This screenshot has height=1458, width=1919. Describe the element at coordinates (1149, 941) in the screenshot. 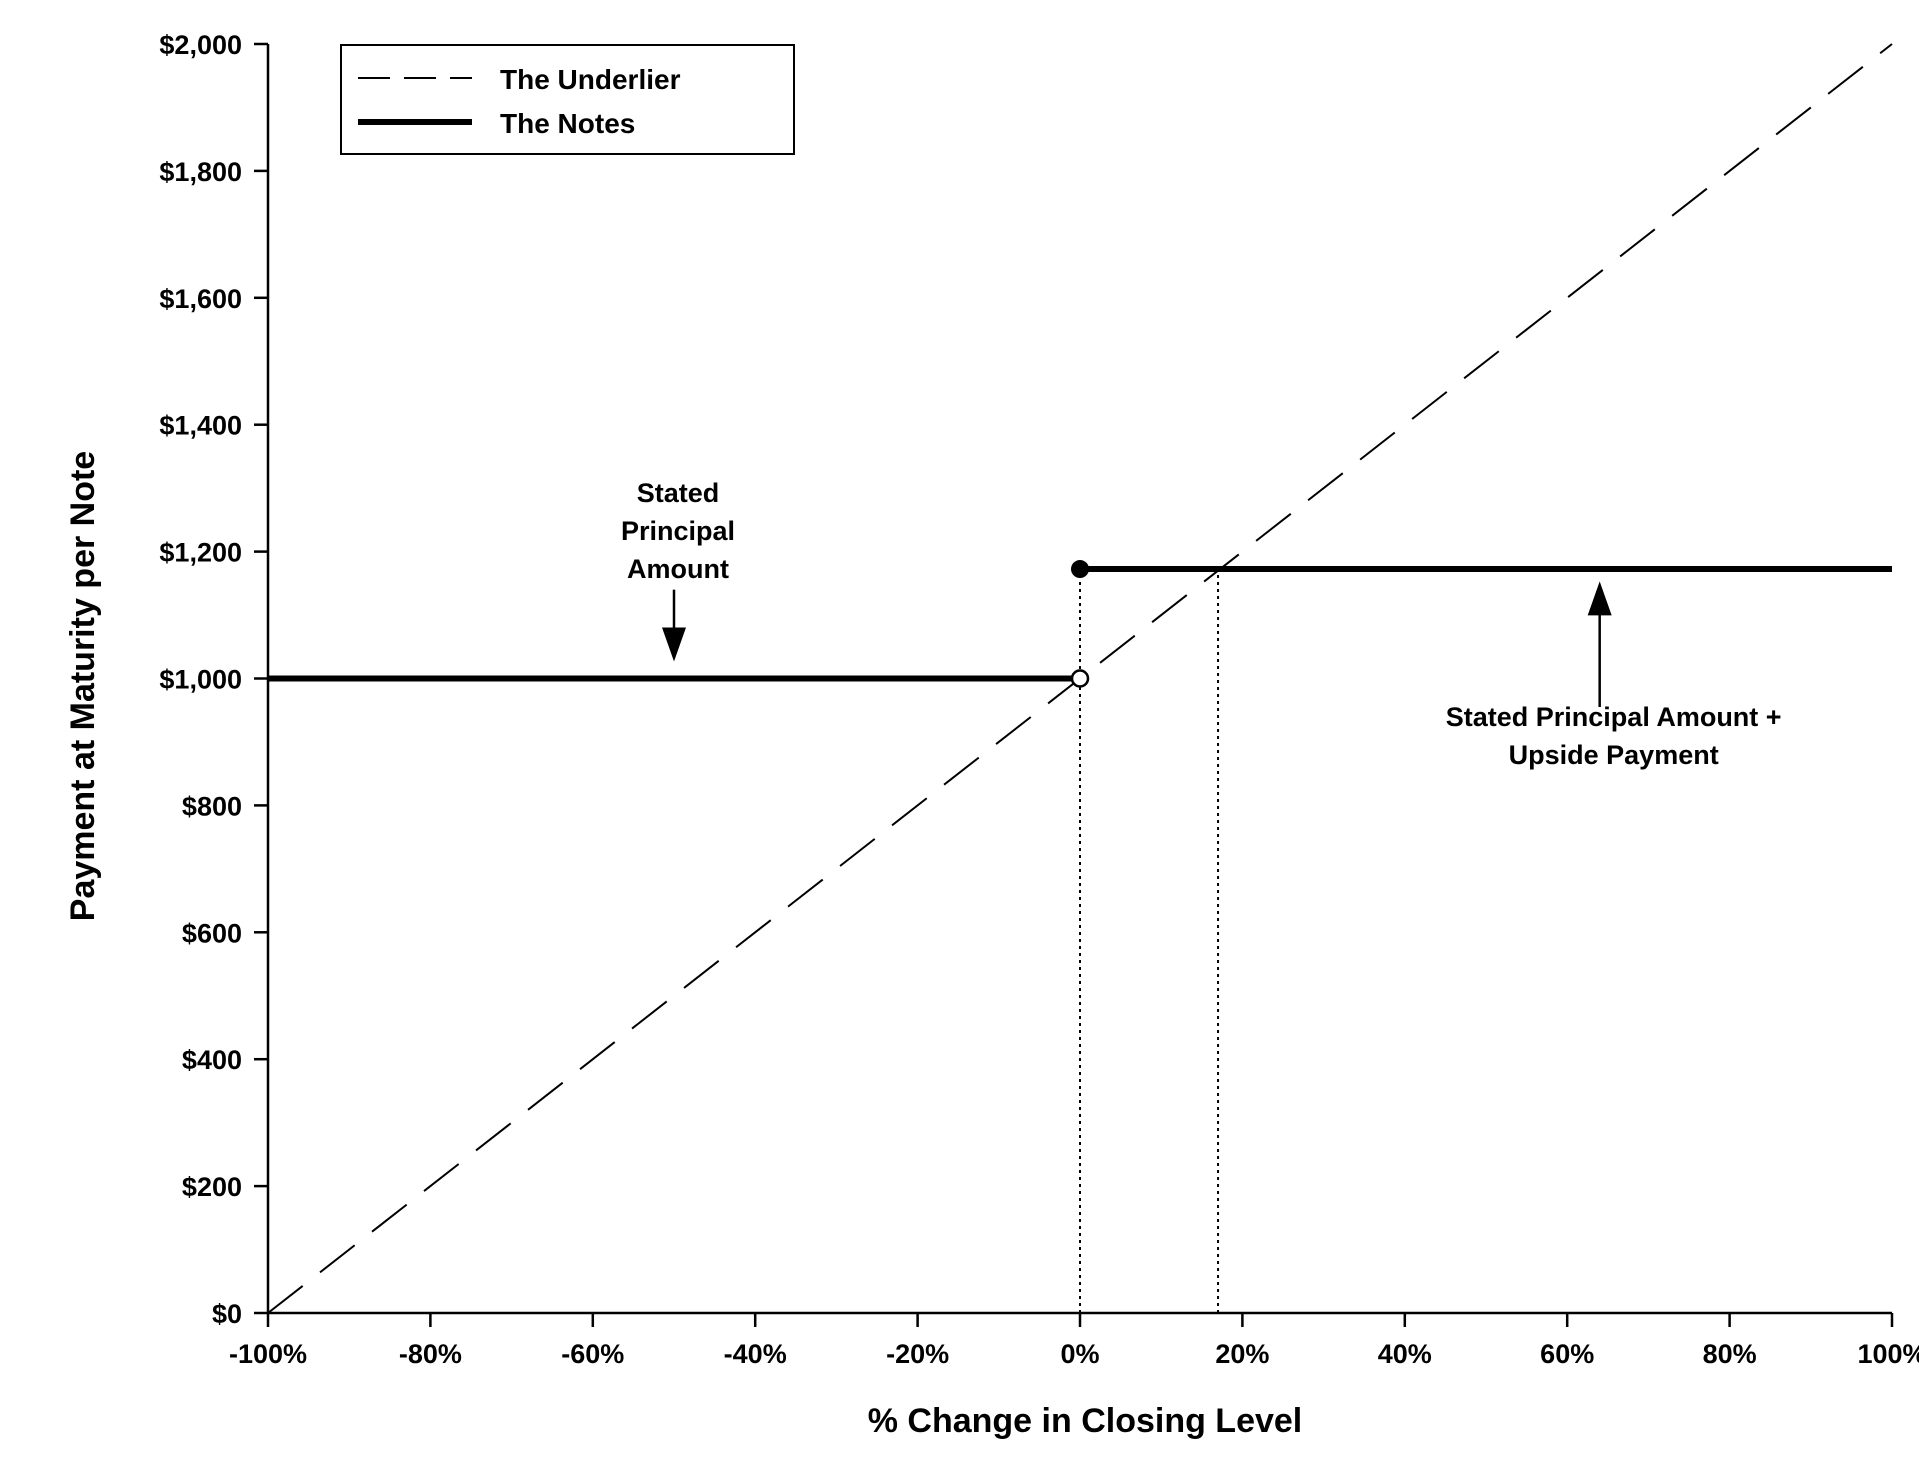

I see `reference-lines` at that location.